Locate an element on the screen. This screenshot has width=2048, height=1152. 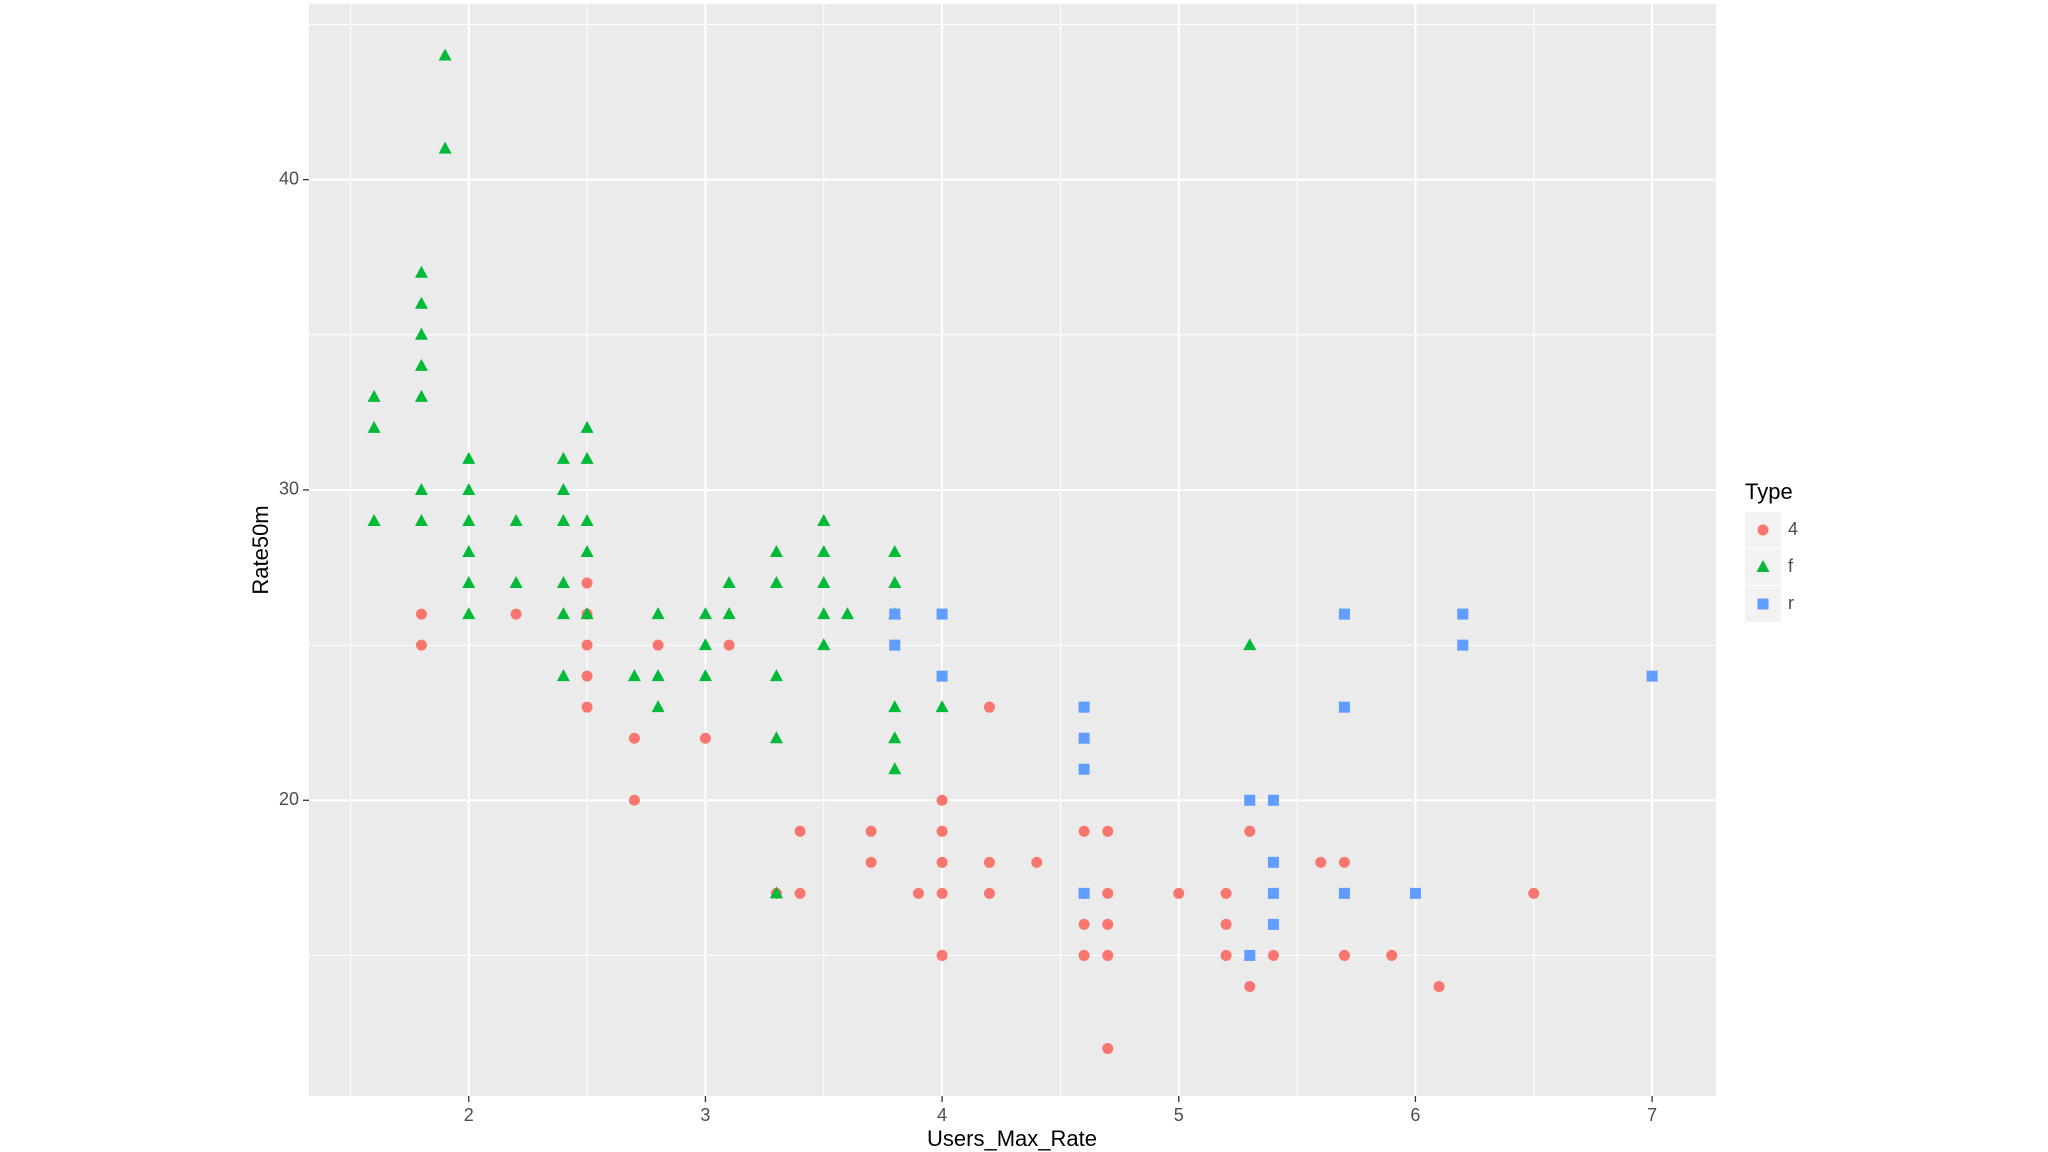
y-tick-label: 20 is located at coordinates (289, 799).